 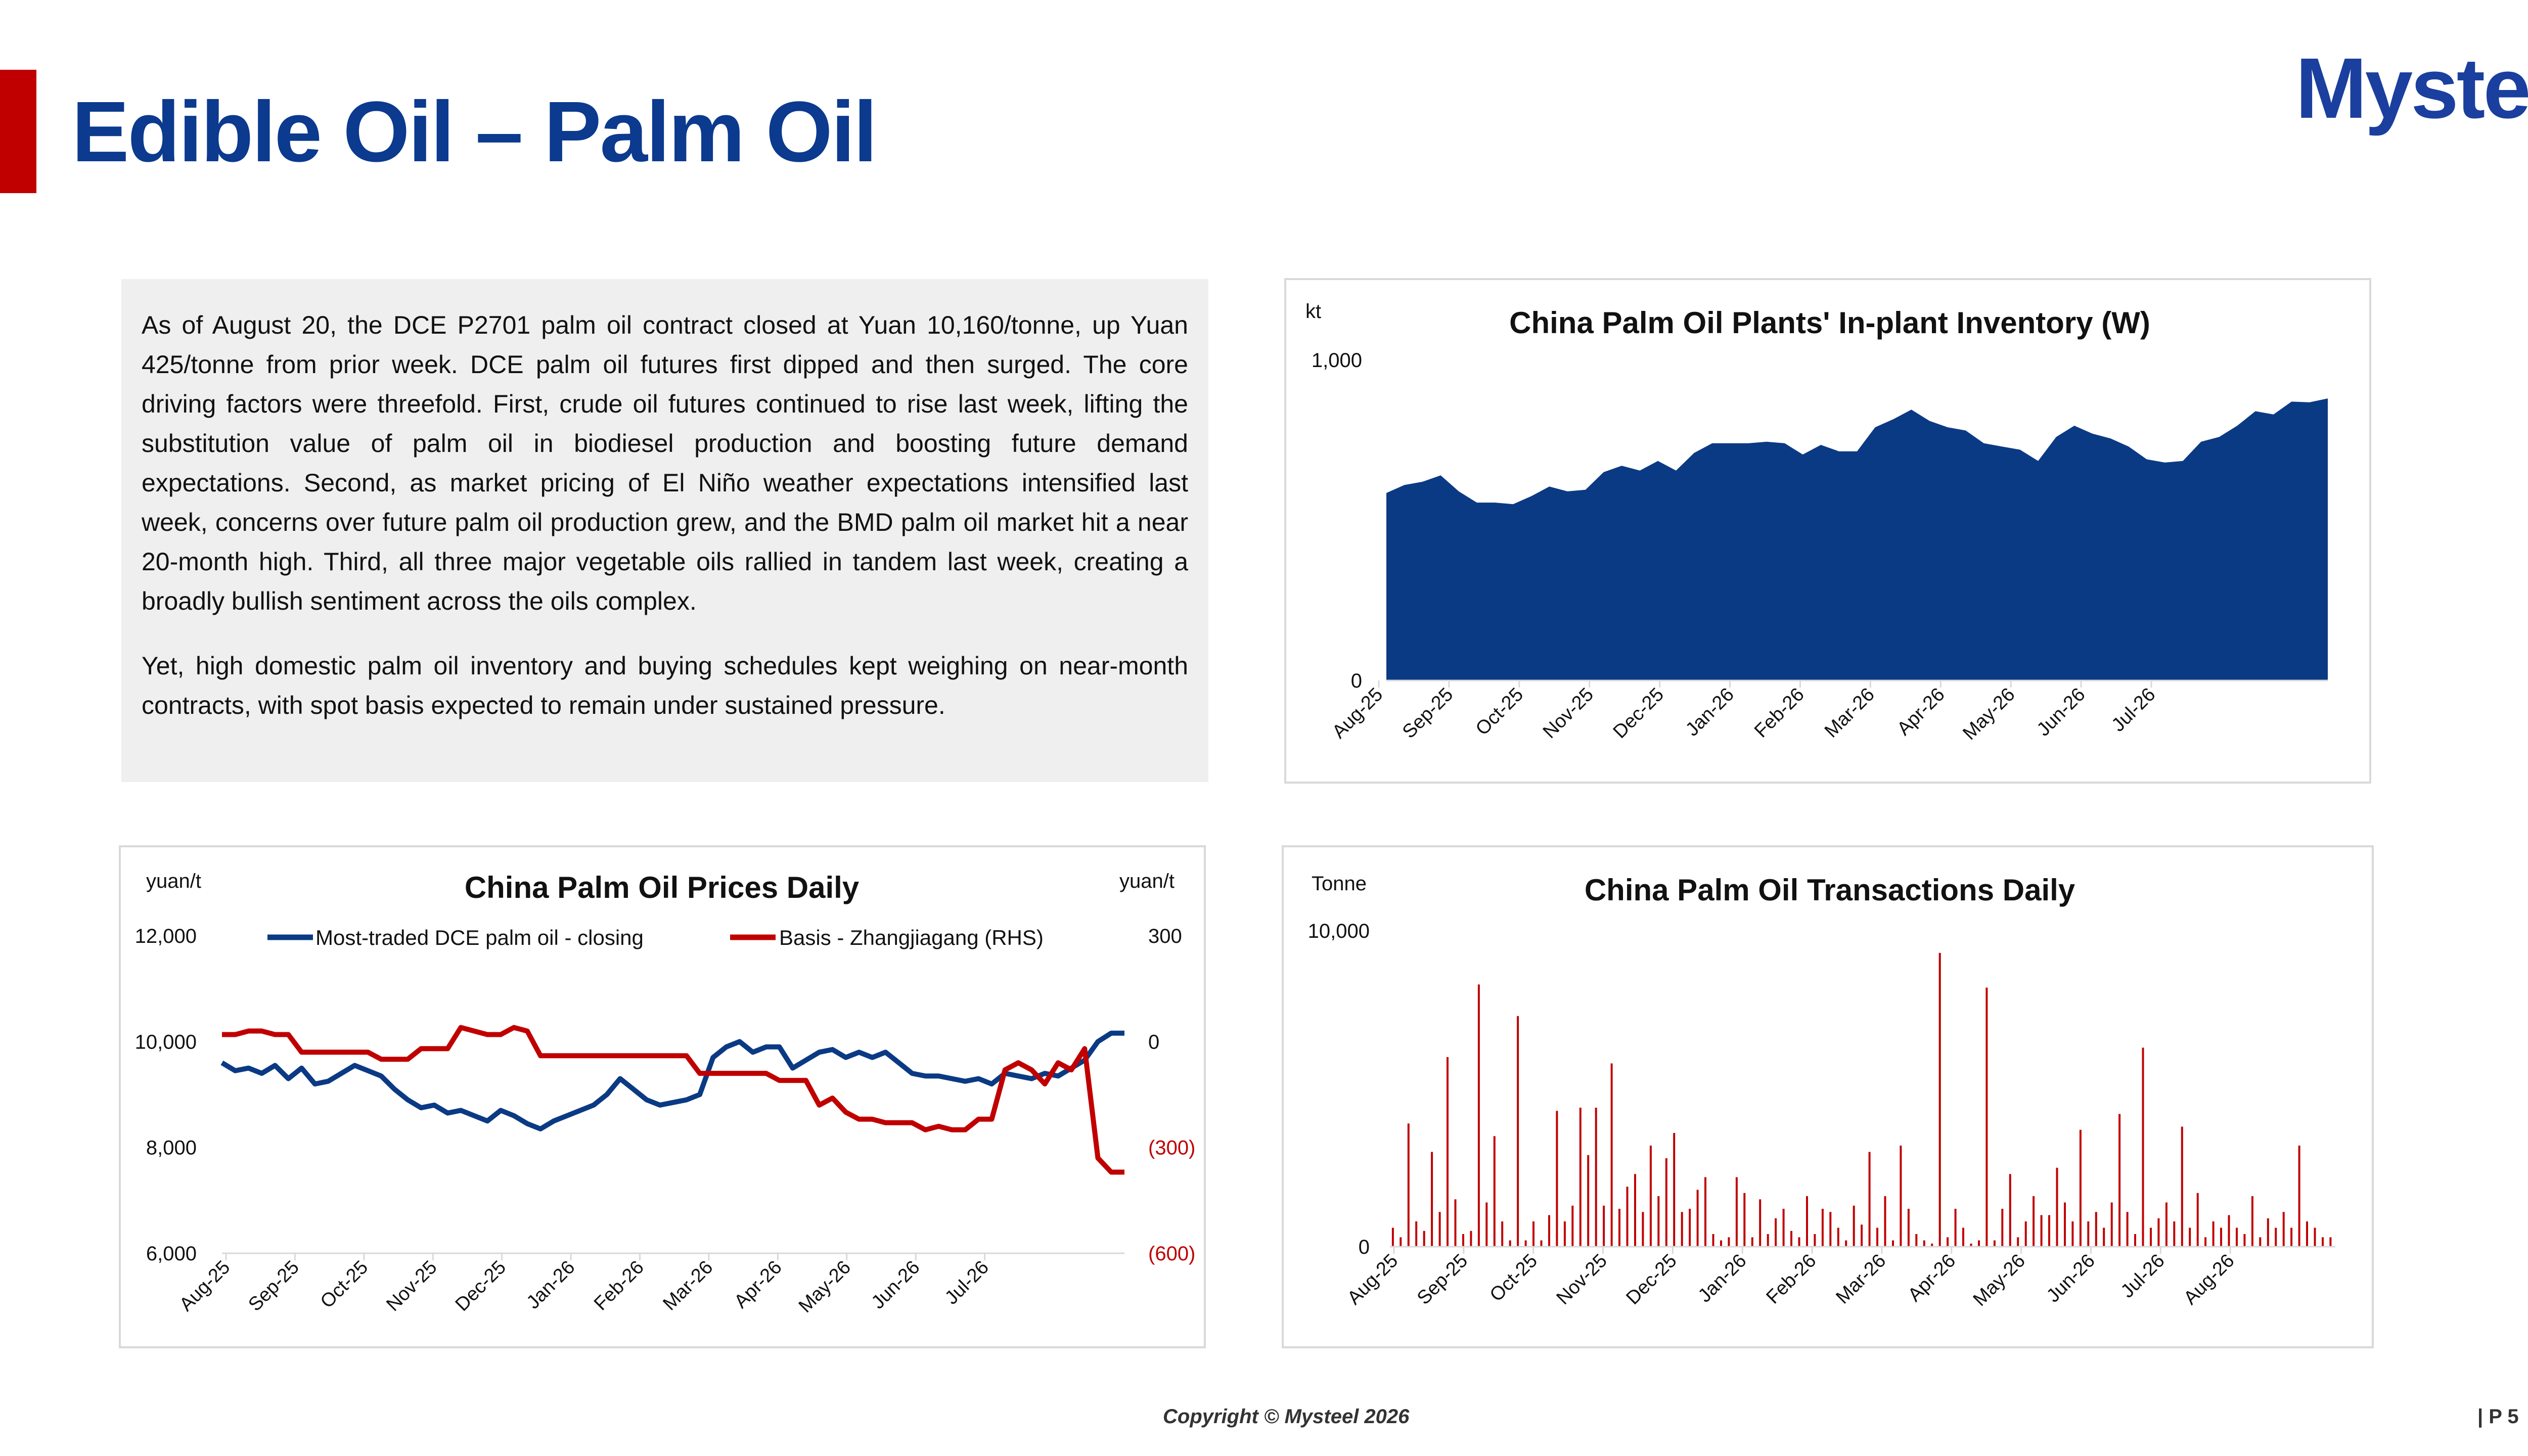 I want to click on transactions-x-tick-label: Oct-25, so click(x=1514, y=1278).